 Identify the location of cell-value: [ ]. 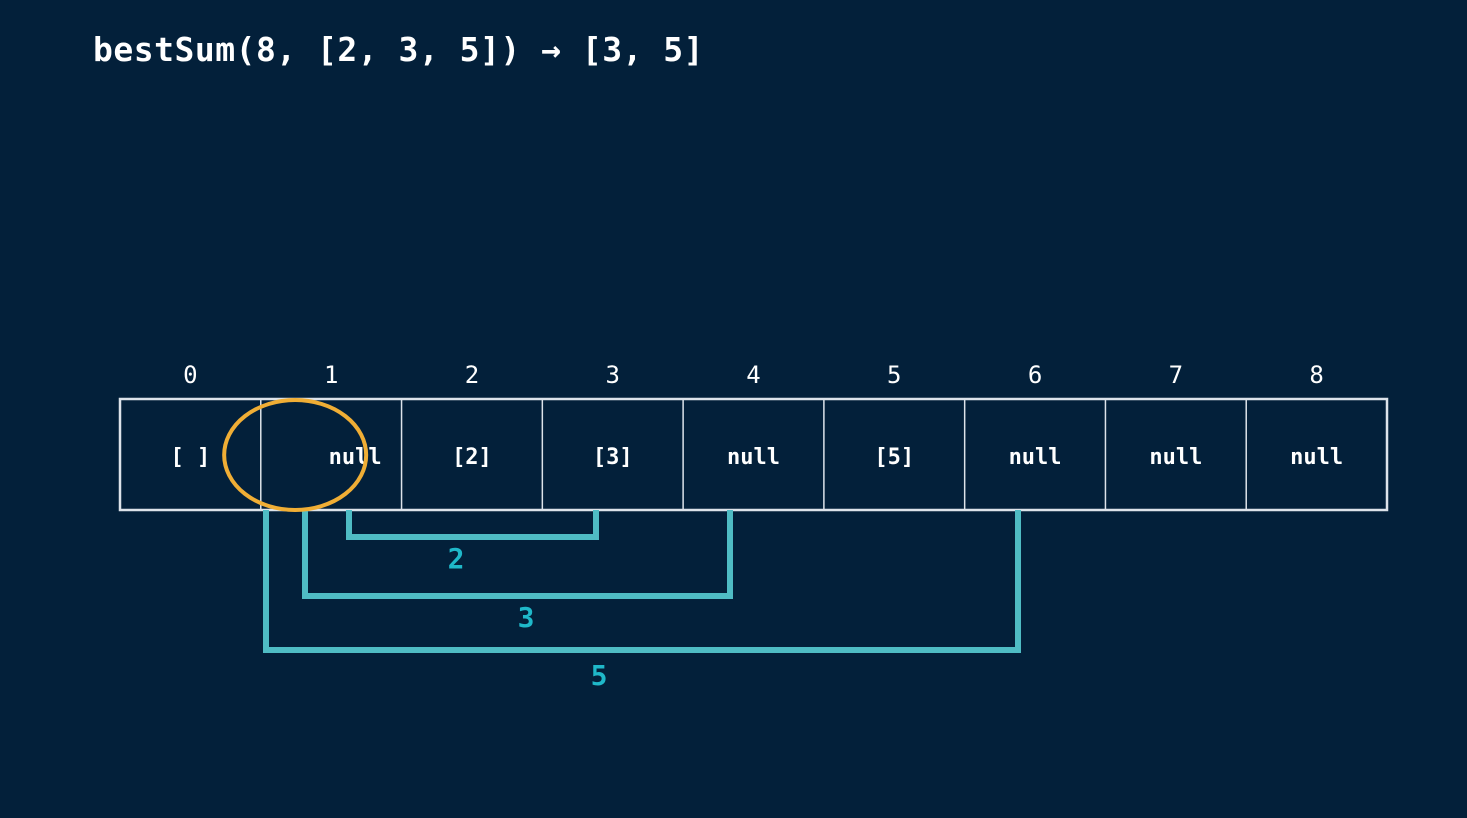
(191, 457).